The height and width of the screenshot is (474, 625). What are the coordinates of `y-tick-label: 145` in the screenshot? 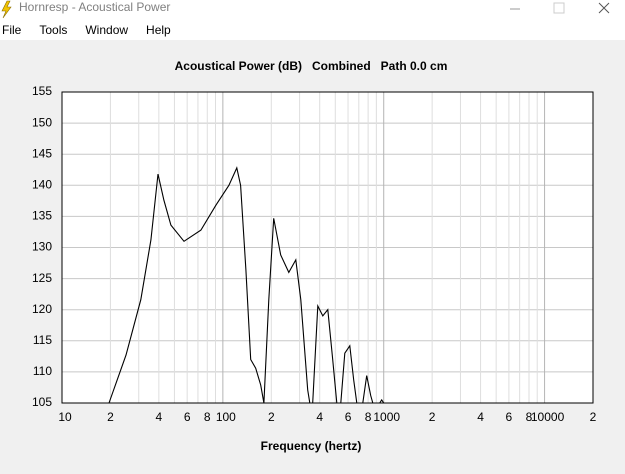 It's located at (42, 153).